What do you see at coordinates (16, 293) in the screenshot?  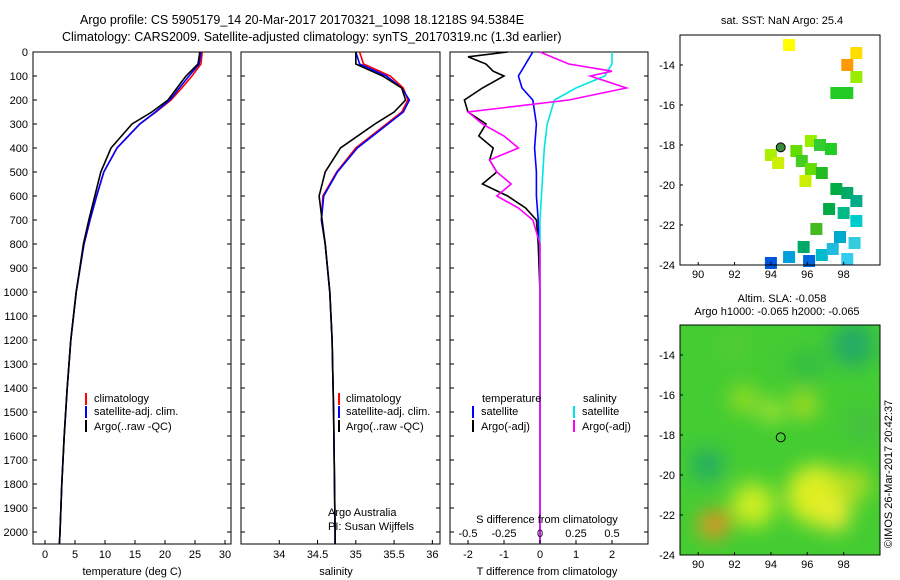 I see `depth-tick-label: 1000` at bounding box center [16, 293].